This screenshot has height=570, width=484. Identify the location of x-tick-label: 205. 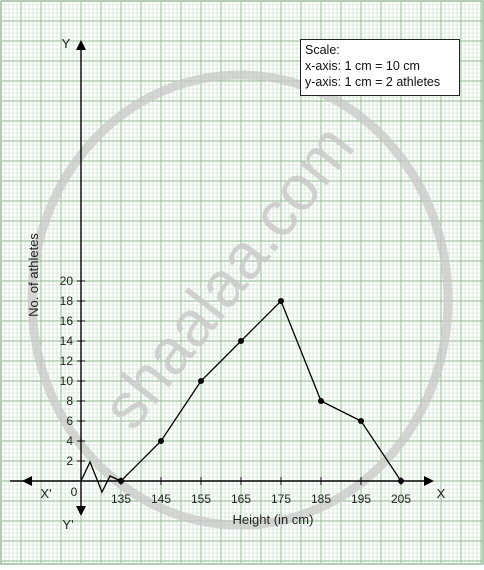
(401, 499).